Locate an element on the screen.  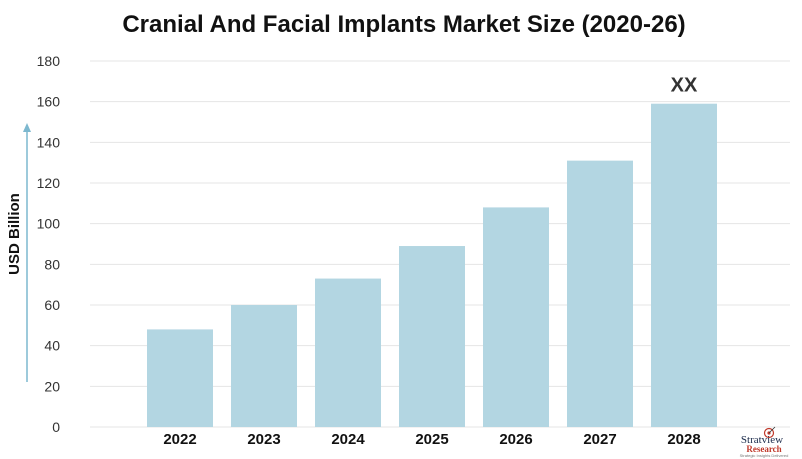
x-tick-label: 2028 is located at coordinates (683, 439).